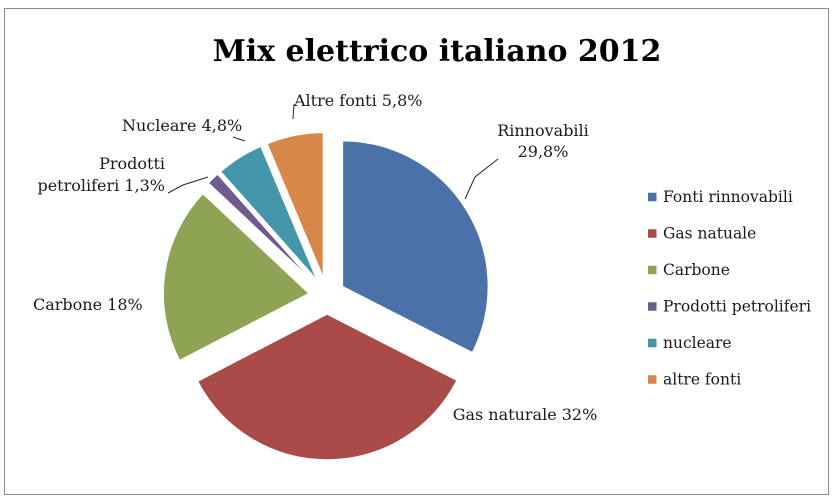 The image size is (840, 499). Describe the element at coordinates (652, 233) in the screenshot. I see `legend-swatch-gas-natuale` at that location.